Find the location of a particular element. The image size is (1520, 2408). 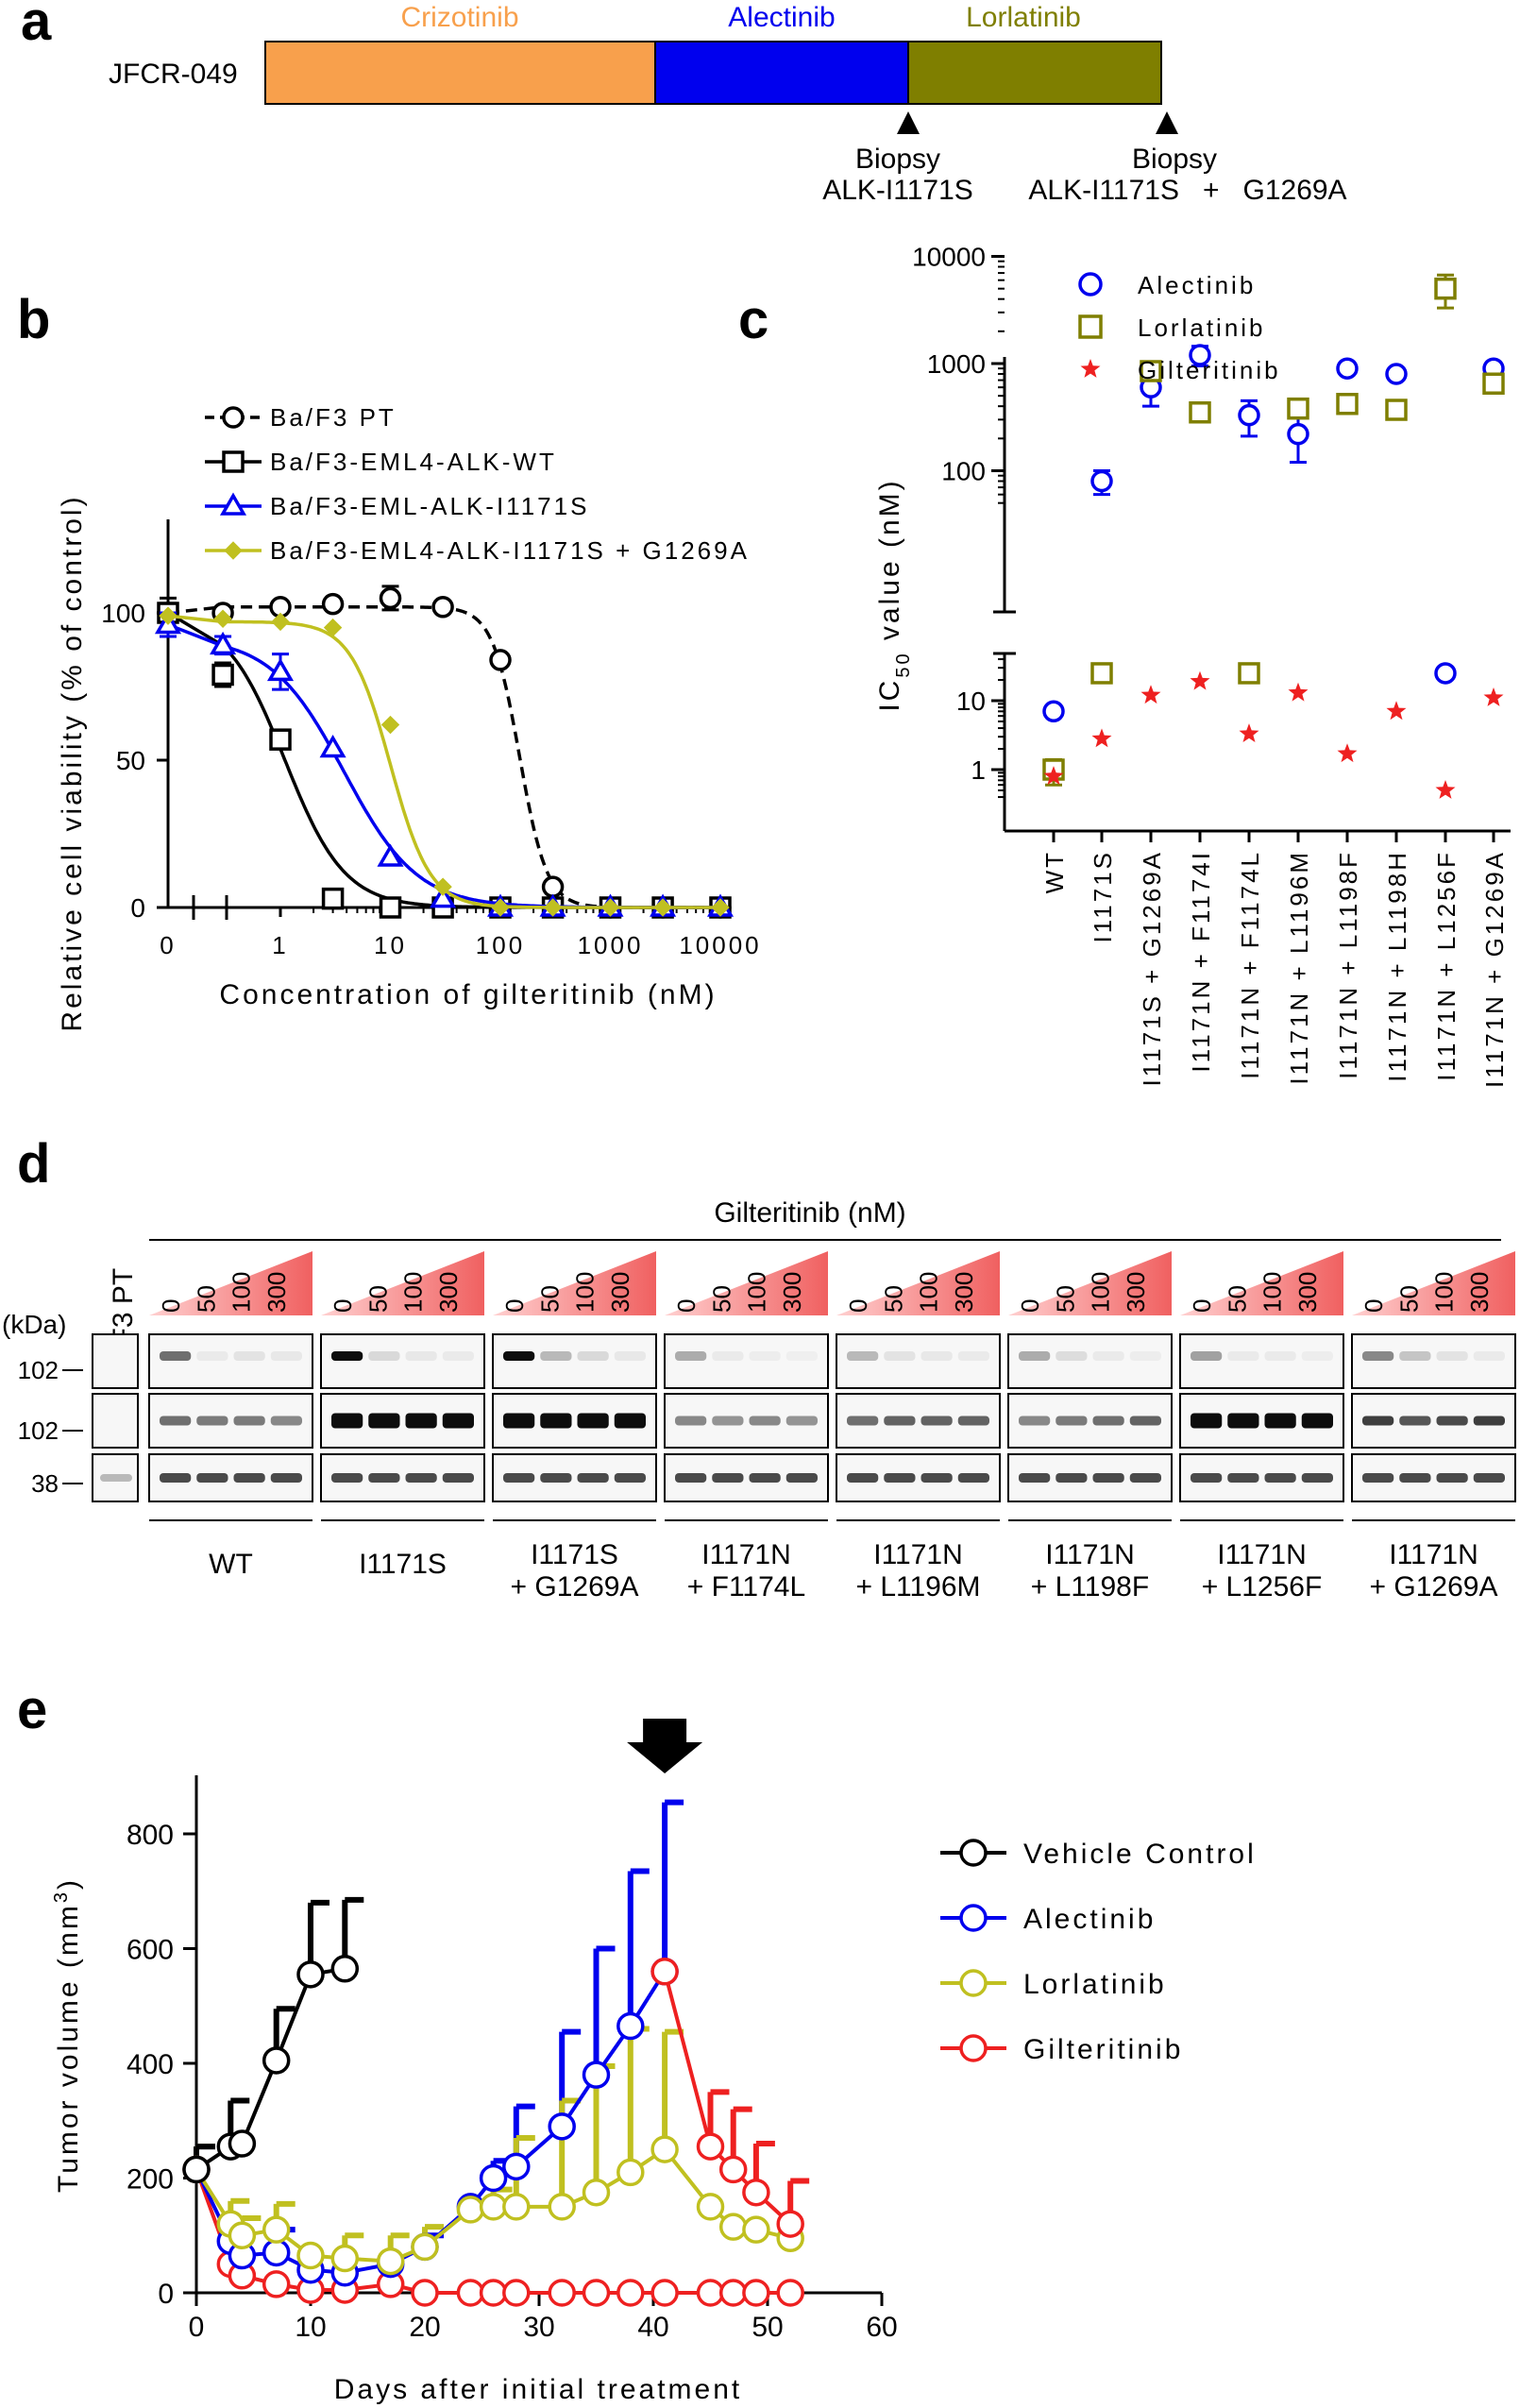

lane-label-1: I1171S is located at coordinates (403, 1564).